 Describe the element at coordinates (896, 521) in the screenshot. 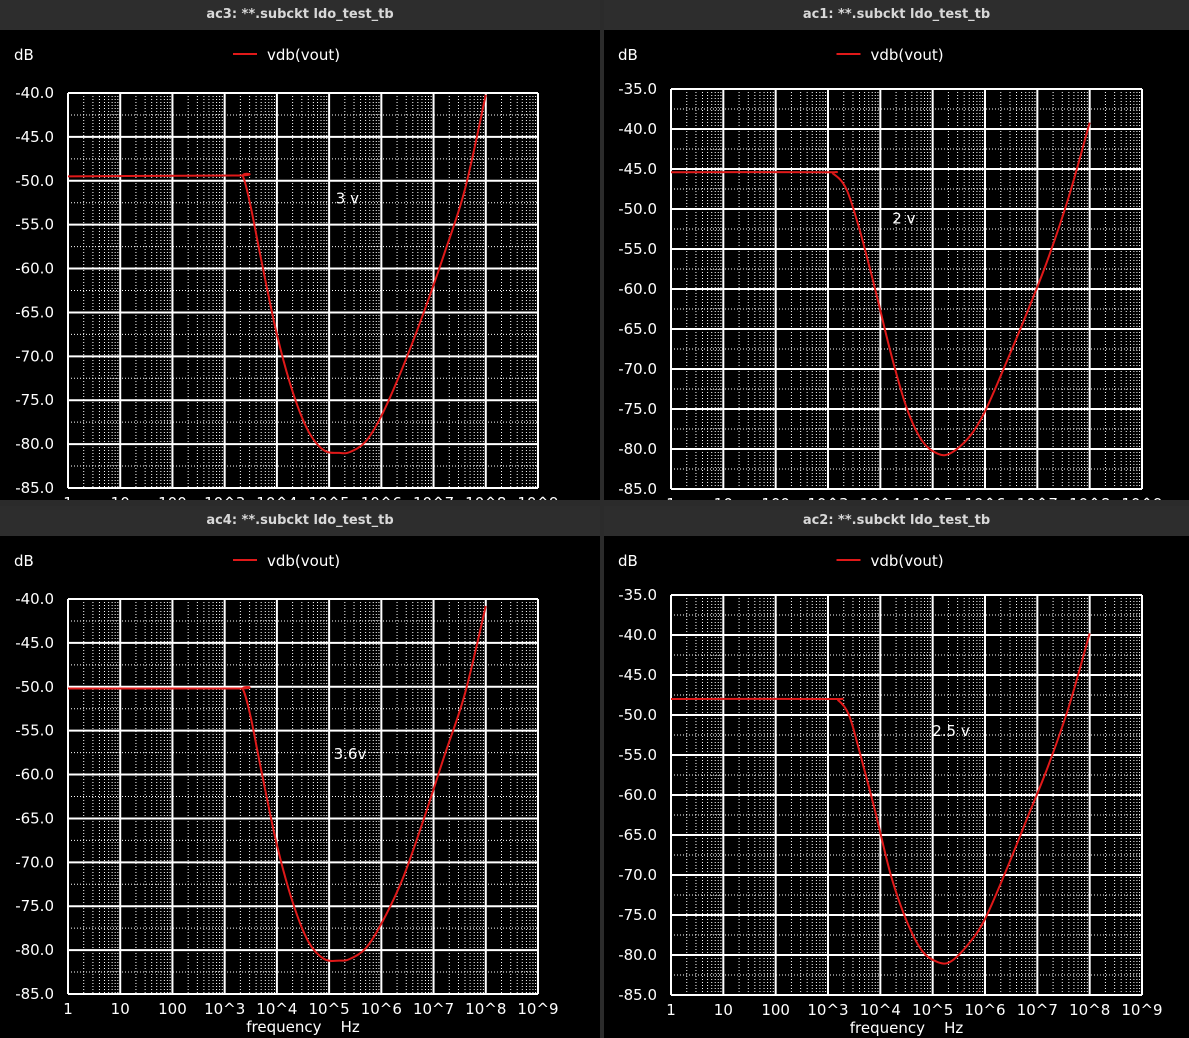

I see `window-title: ac2: **.subckt ldo_test_tb` at that location.